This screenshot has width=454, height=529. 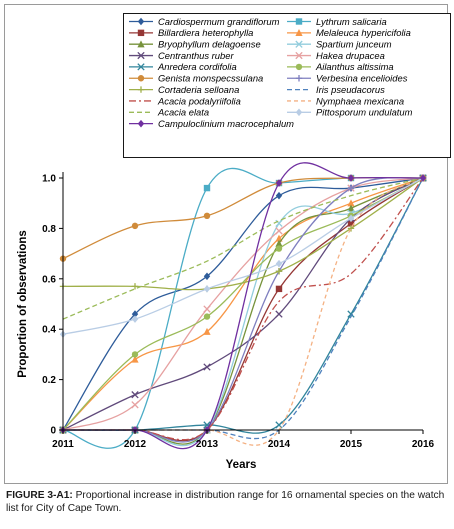 I want to click on legend-item-spartium-junceum: Spartium junceum, so click(x=339, y=44).